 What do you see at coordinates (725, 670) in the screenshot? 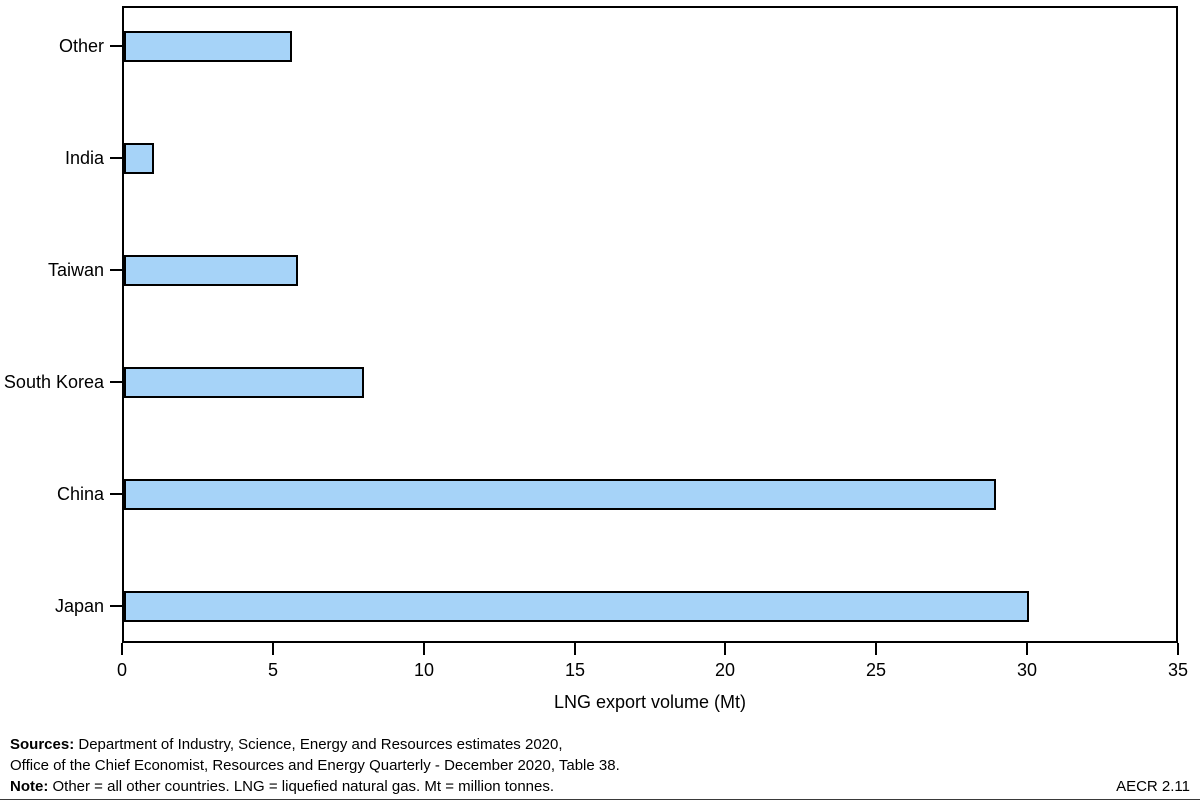
I see `x-tick-label-20: 20` at bounding box center [725, 670].